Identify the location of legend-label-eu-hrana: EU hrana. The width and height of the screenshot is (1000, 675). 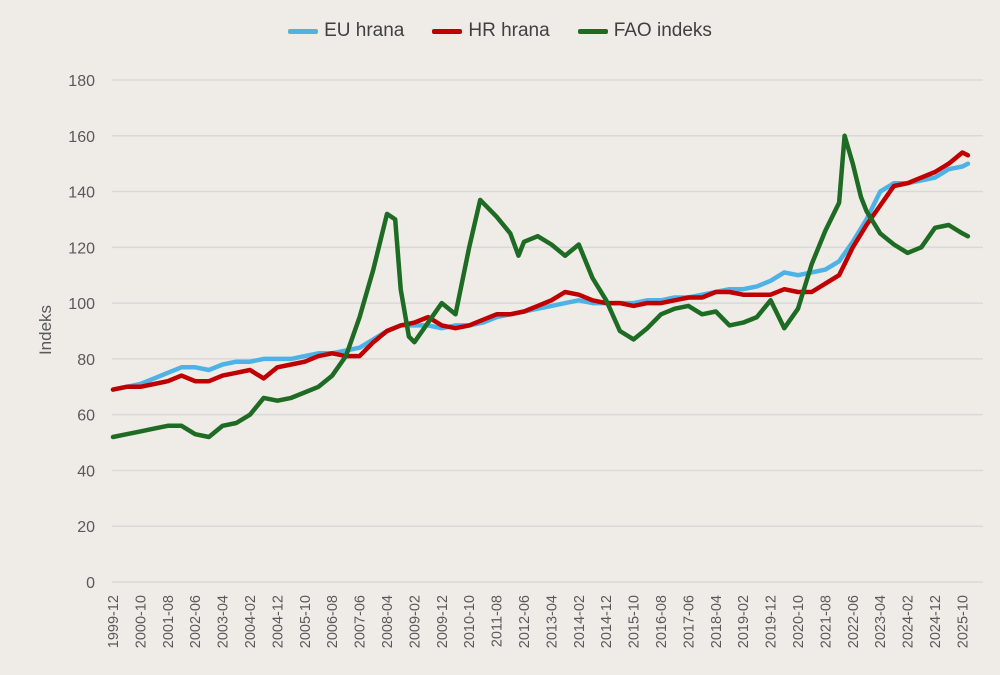
(364, 30).